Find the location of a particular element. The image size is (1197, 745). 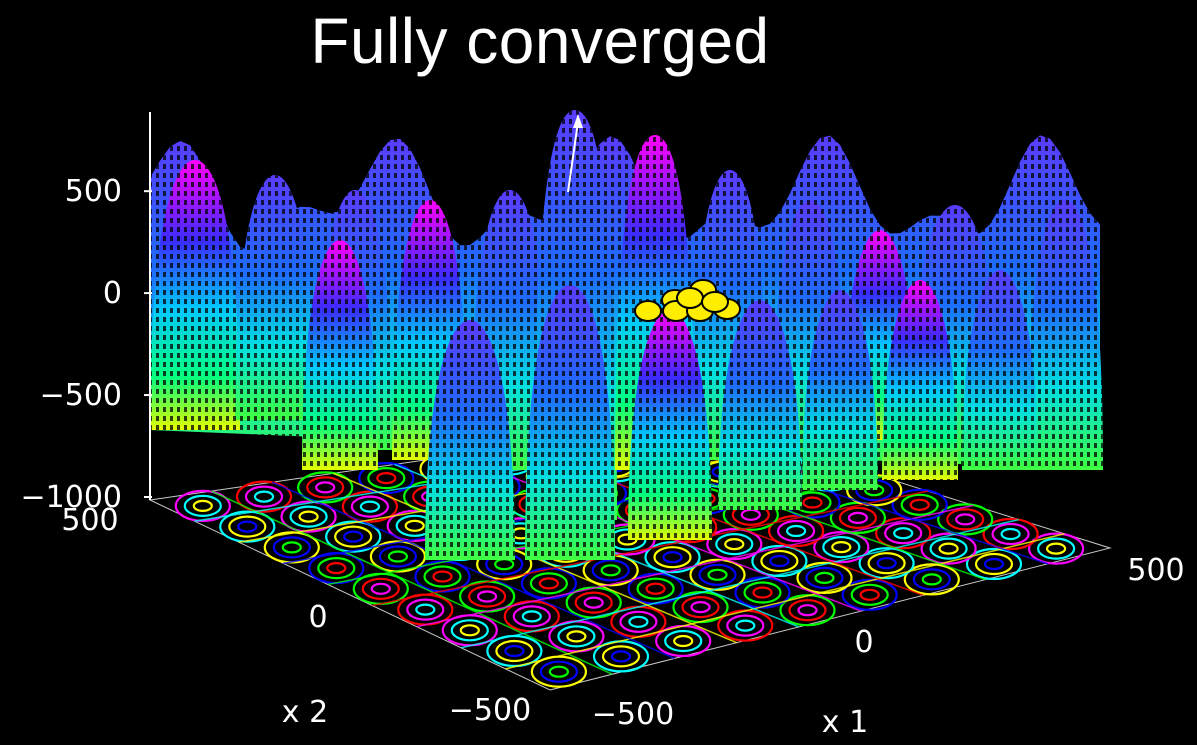

population-point is located at coordinates (690, 298).